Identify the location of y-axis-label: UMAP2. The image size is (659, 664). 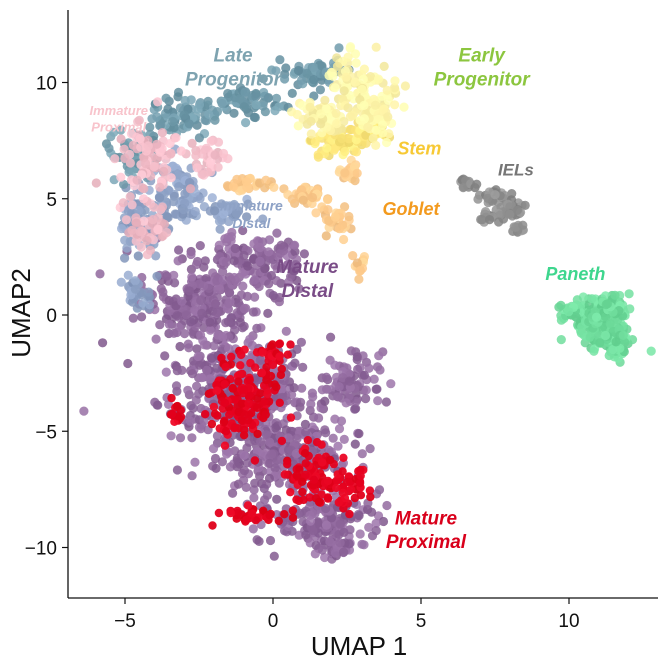
(21, 313).